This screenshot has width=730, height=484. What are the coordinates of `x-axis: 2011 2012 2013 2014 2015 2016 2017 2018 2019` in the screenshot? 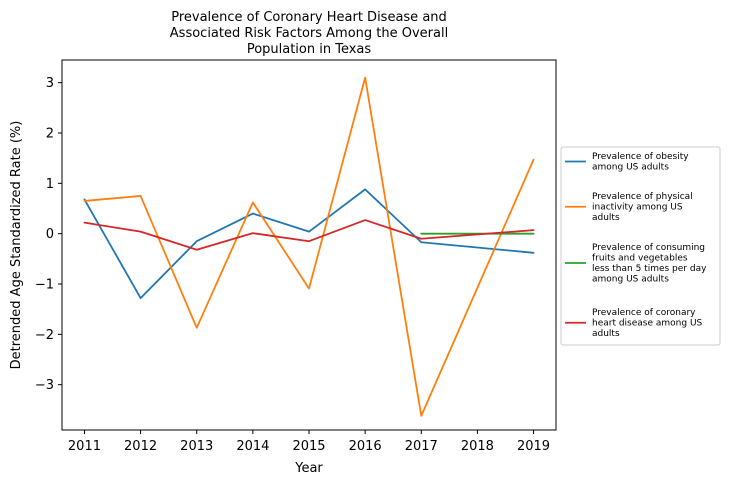 It's located at (309, 442).